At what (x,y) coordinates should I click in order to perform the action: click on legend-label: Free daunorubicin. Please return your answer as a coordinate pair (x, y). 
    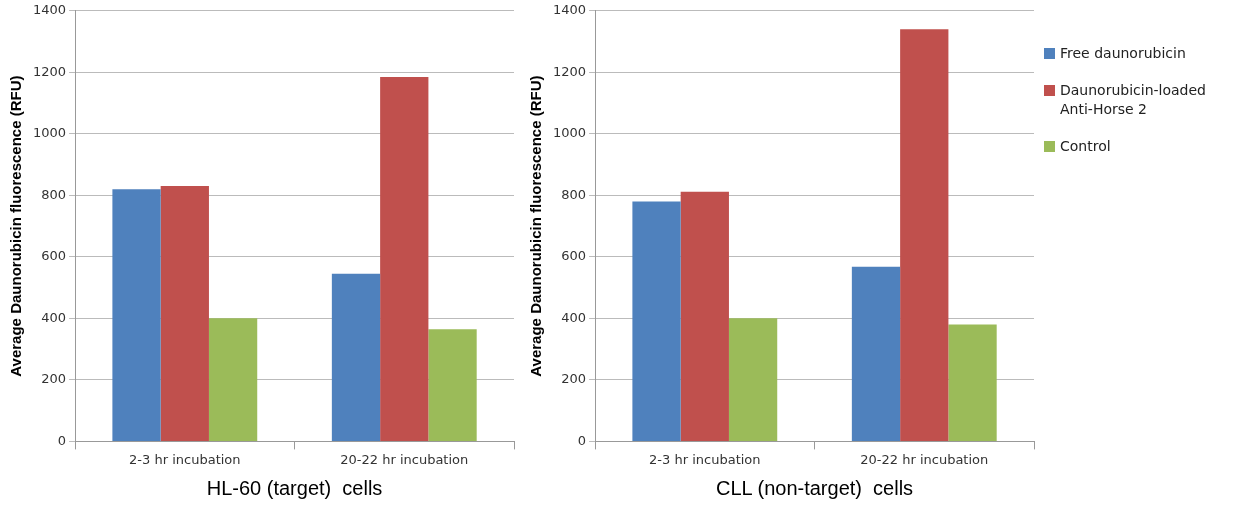
    Looking at the image, I should click on (1123, 53).